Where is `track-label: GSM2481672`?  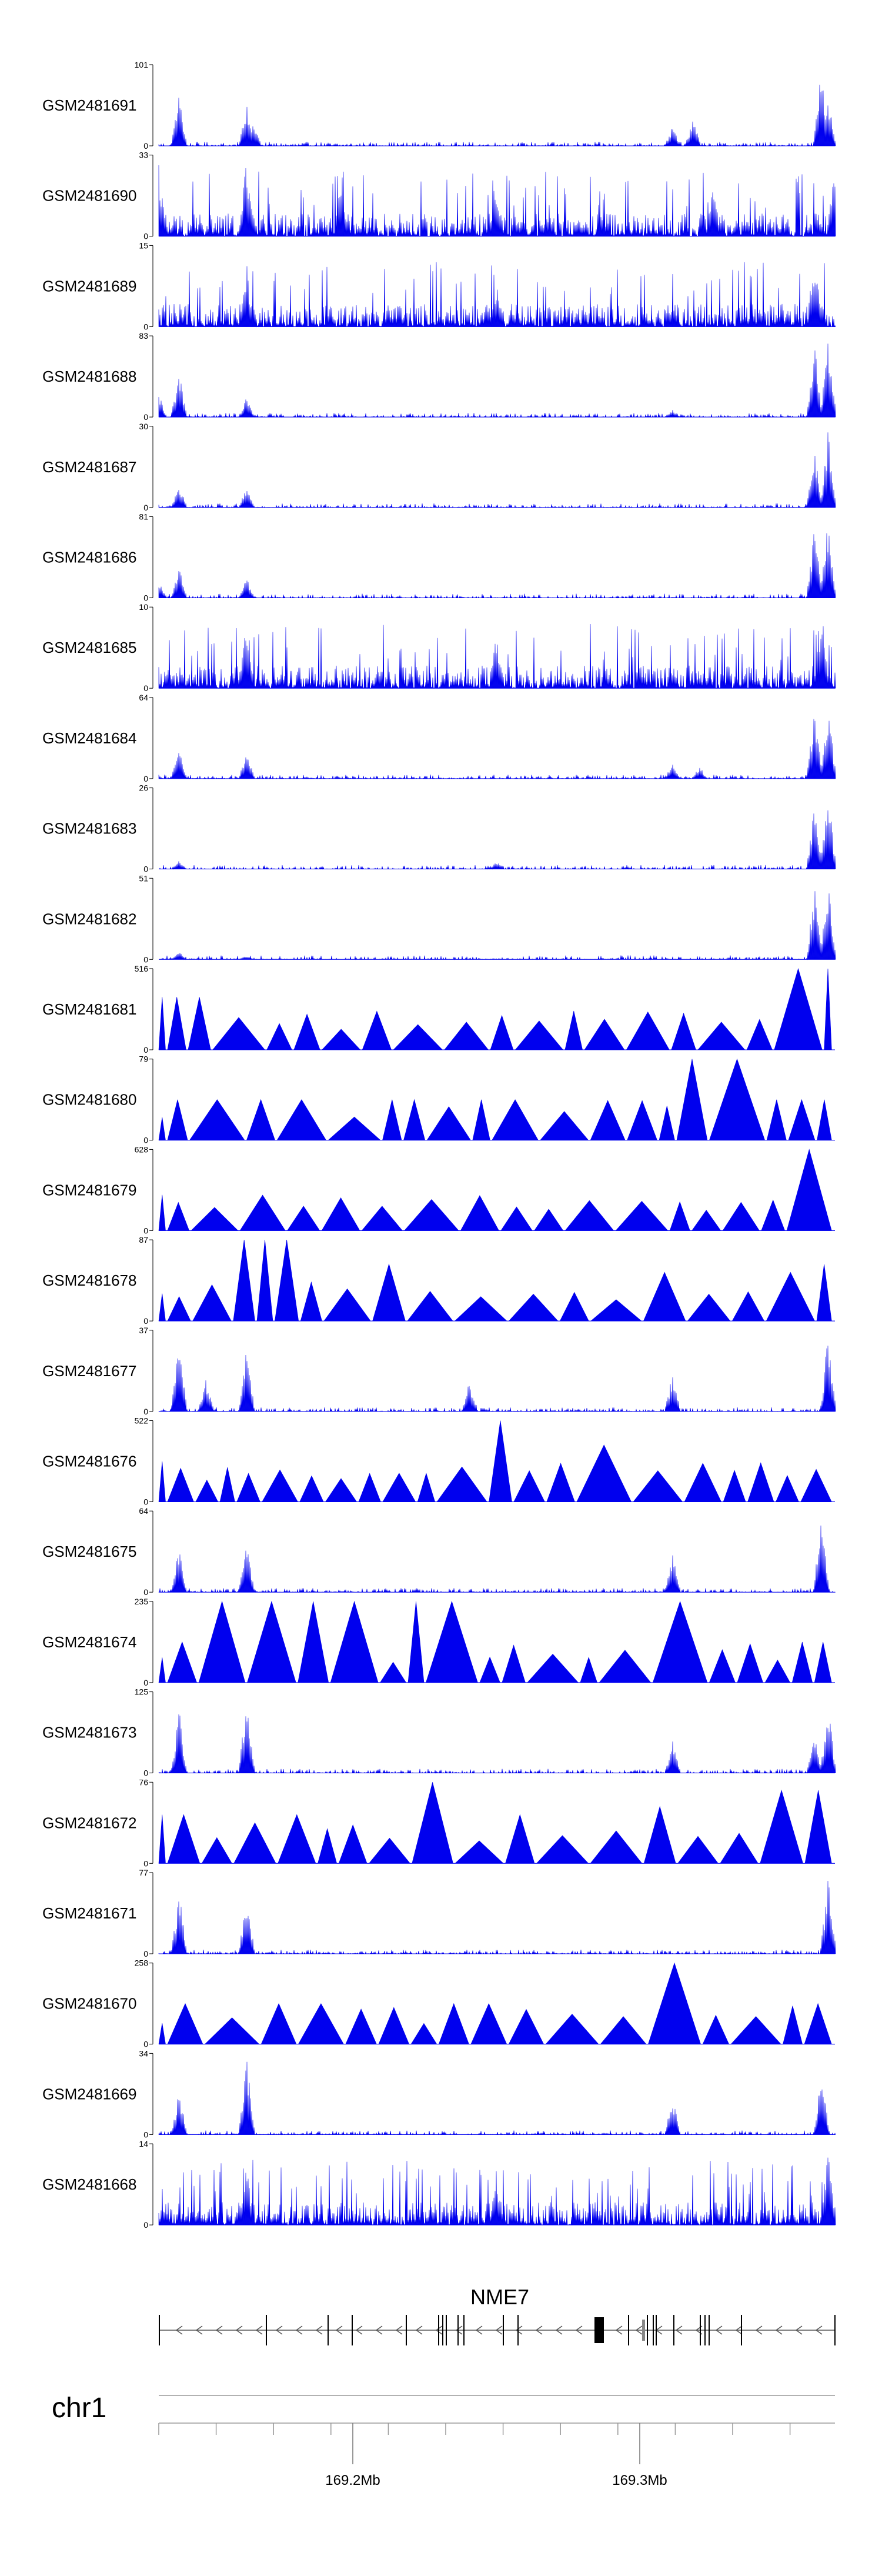
track-label: GSM2481672 is located at coordinates (89, 1822).